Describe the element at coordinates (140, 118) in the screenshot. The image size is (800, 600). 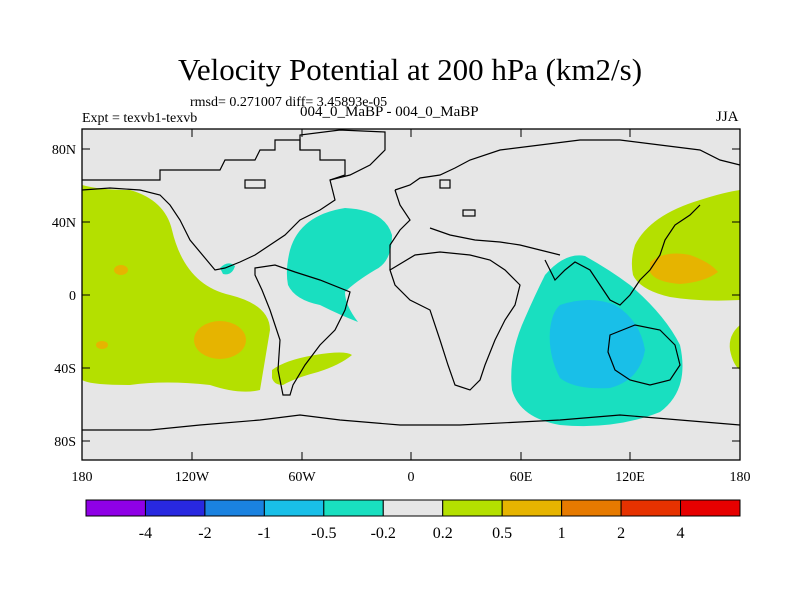
I see `experiment-label: Expt = texvb1-texvb` at that location.